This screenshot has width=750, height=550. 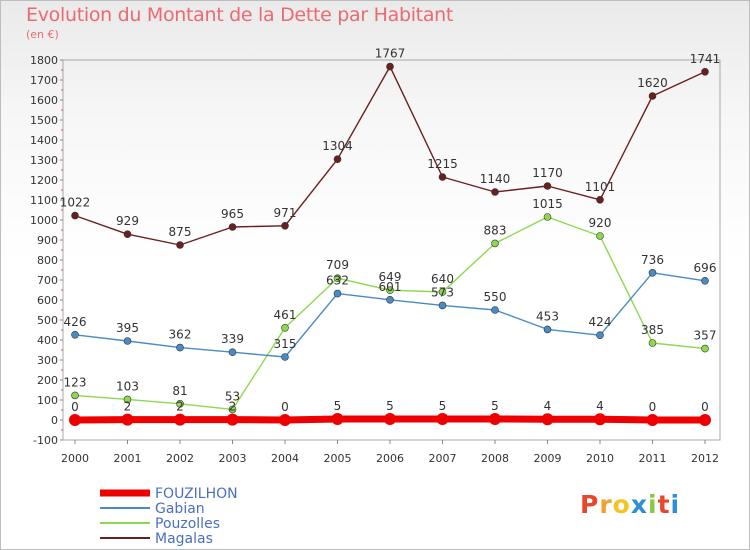 What do you see at coordinates (285, 315) in the screenshot?
I see `data-label-pouzolles: 461` at bounding box center [285, 315].